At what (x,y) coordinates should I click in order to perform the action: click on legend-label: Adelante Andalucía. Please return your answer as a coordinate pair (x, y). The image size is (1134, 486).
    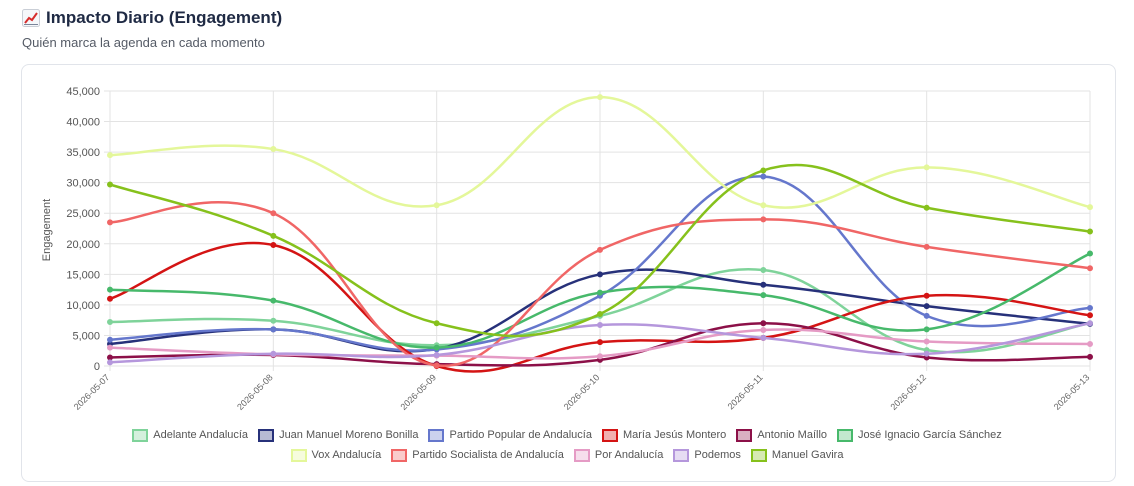
    Looking at the image, I should click on (201, 435).